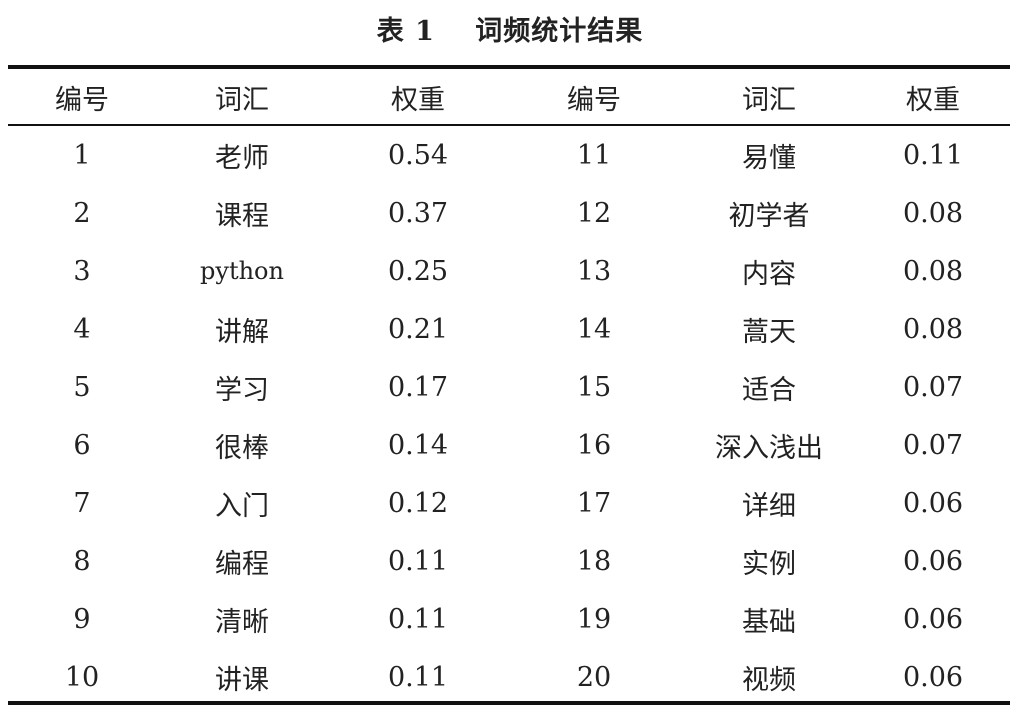 This screenshot has height=715, width=1020. What do you see at coordinates (769, 622) in the screenshot?
I see `cell-word-right: 基础` at bounding box center [769, 622].